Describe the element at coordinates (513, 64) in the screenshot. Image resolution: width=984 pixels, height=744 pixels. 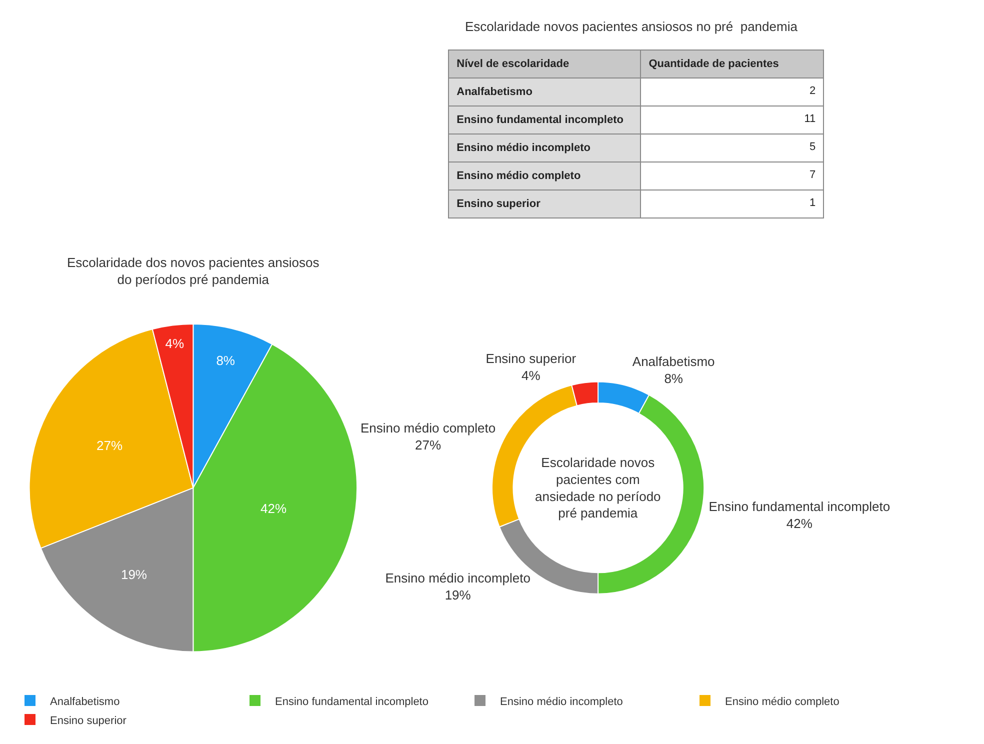
I see `text: Nível de escolaridade` at that location.